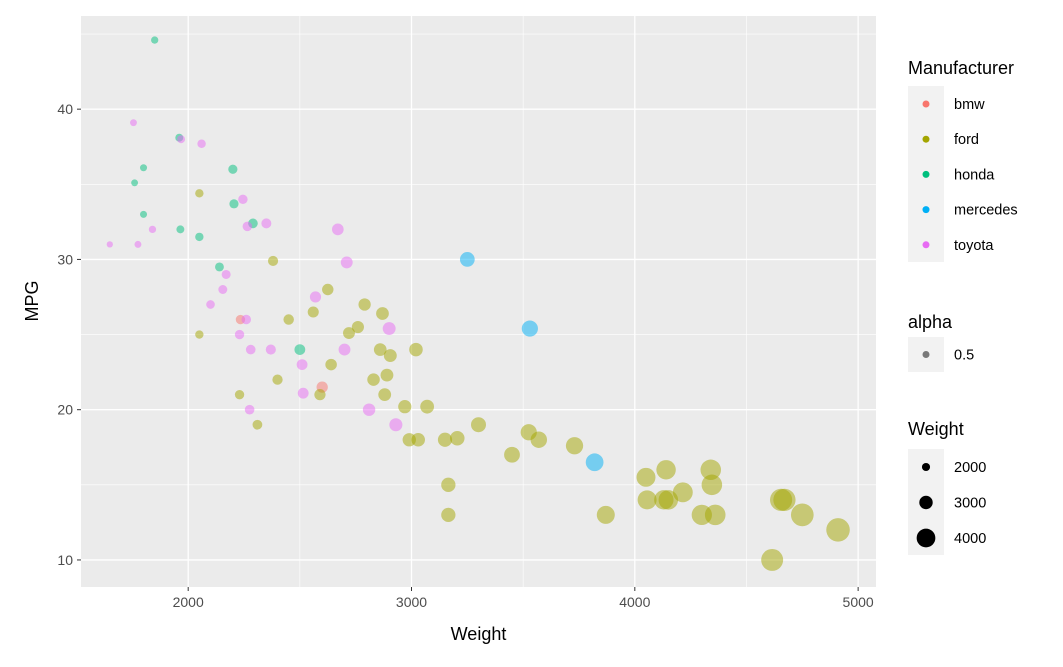 The height and width of the screenshot is (667, 1063). What do you see at coordinates (634, 602) in the screenshot?
I see `x-tick-label: 4000` at bounding box center [634, 602].